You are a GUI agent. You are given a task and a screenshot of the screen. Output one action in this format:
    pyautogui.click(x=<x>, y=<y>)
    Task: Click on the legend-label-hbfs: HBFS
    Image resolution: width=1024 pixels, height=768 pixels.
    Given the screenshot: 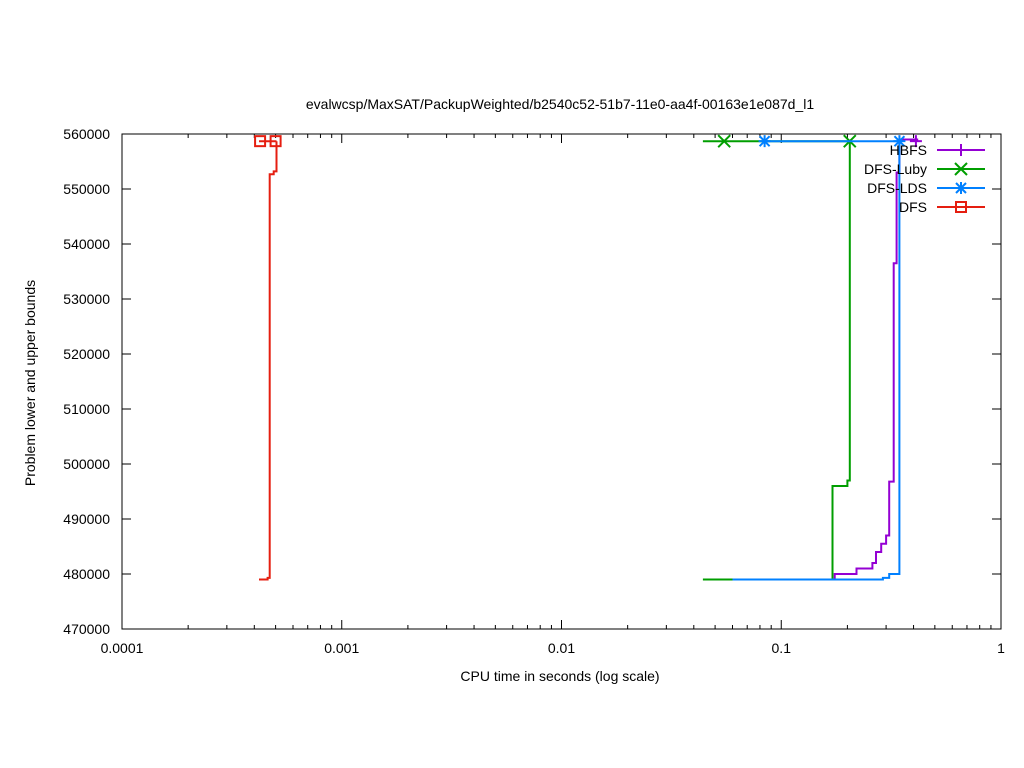 What is the action you would take?
    pyautogui.click(x=908, y=150)
    